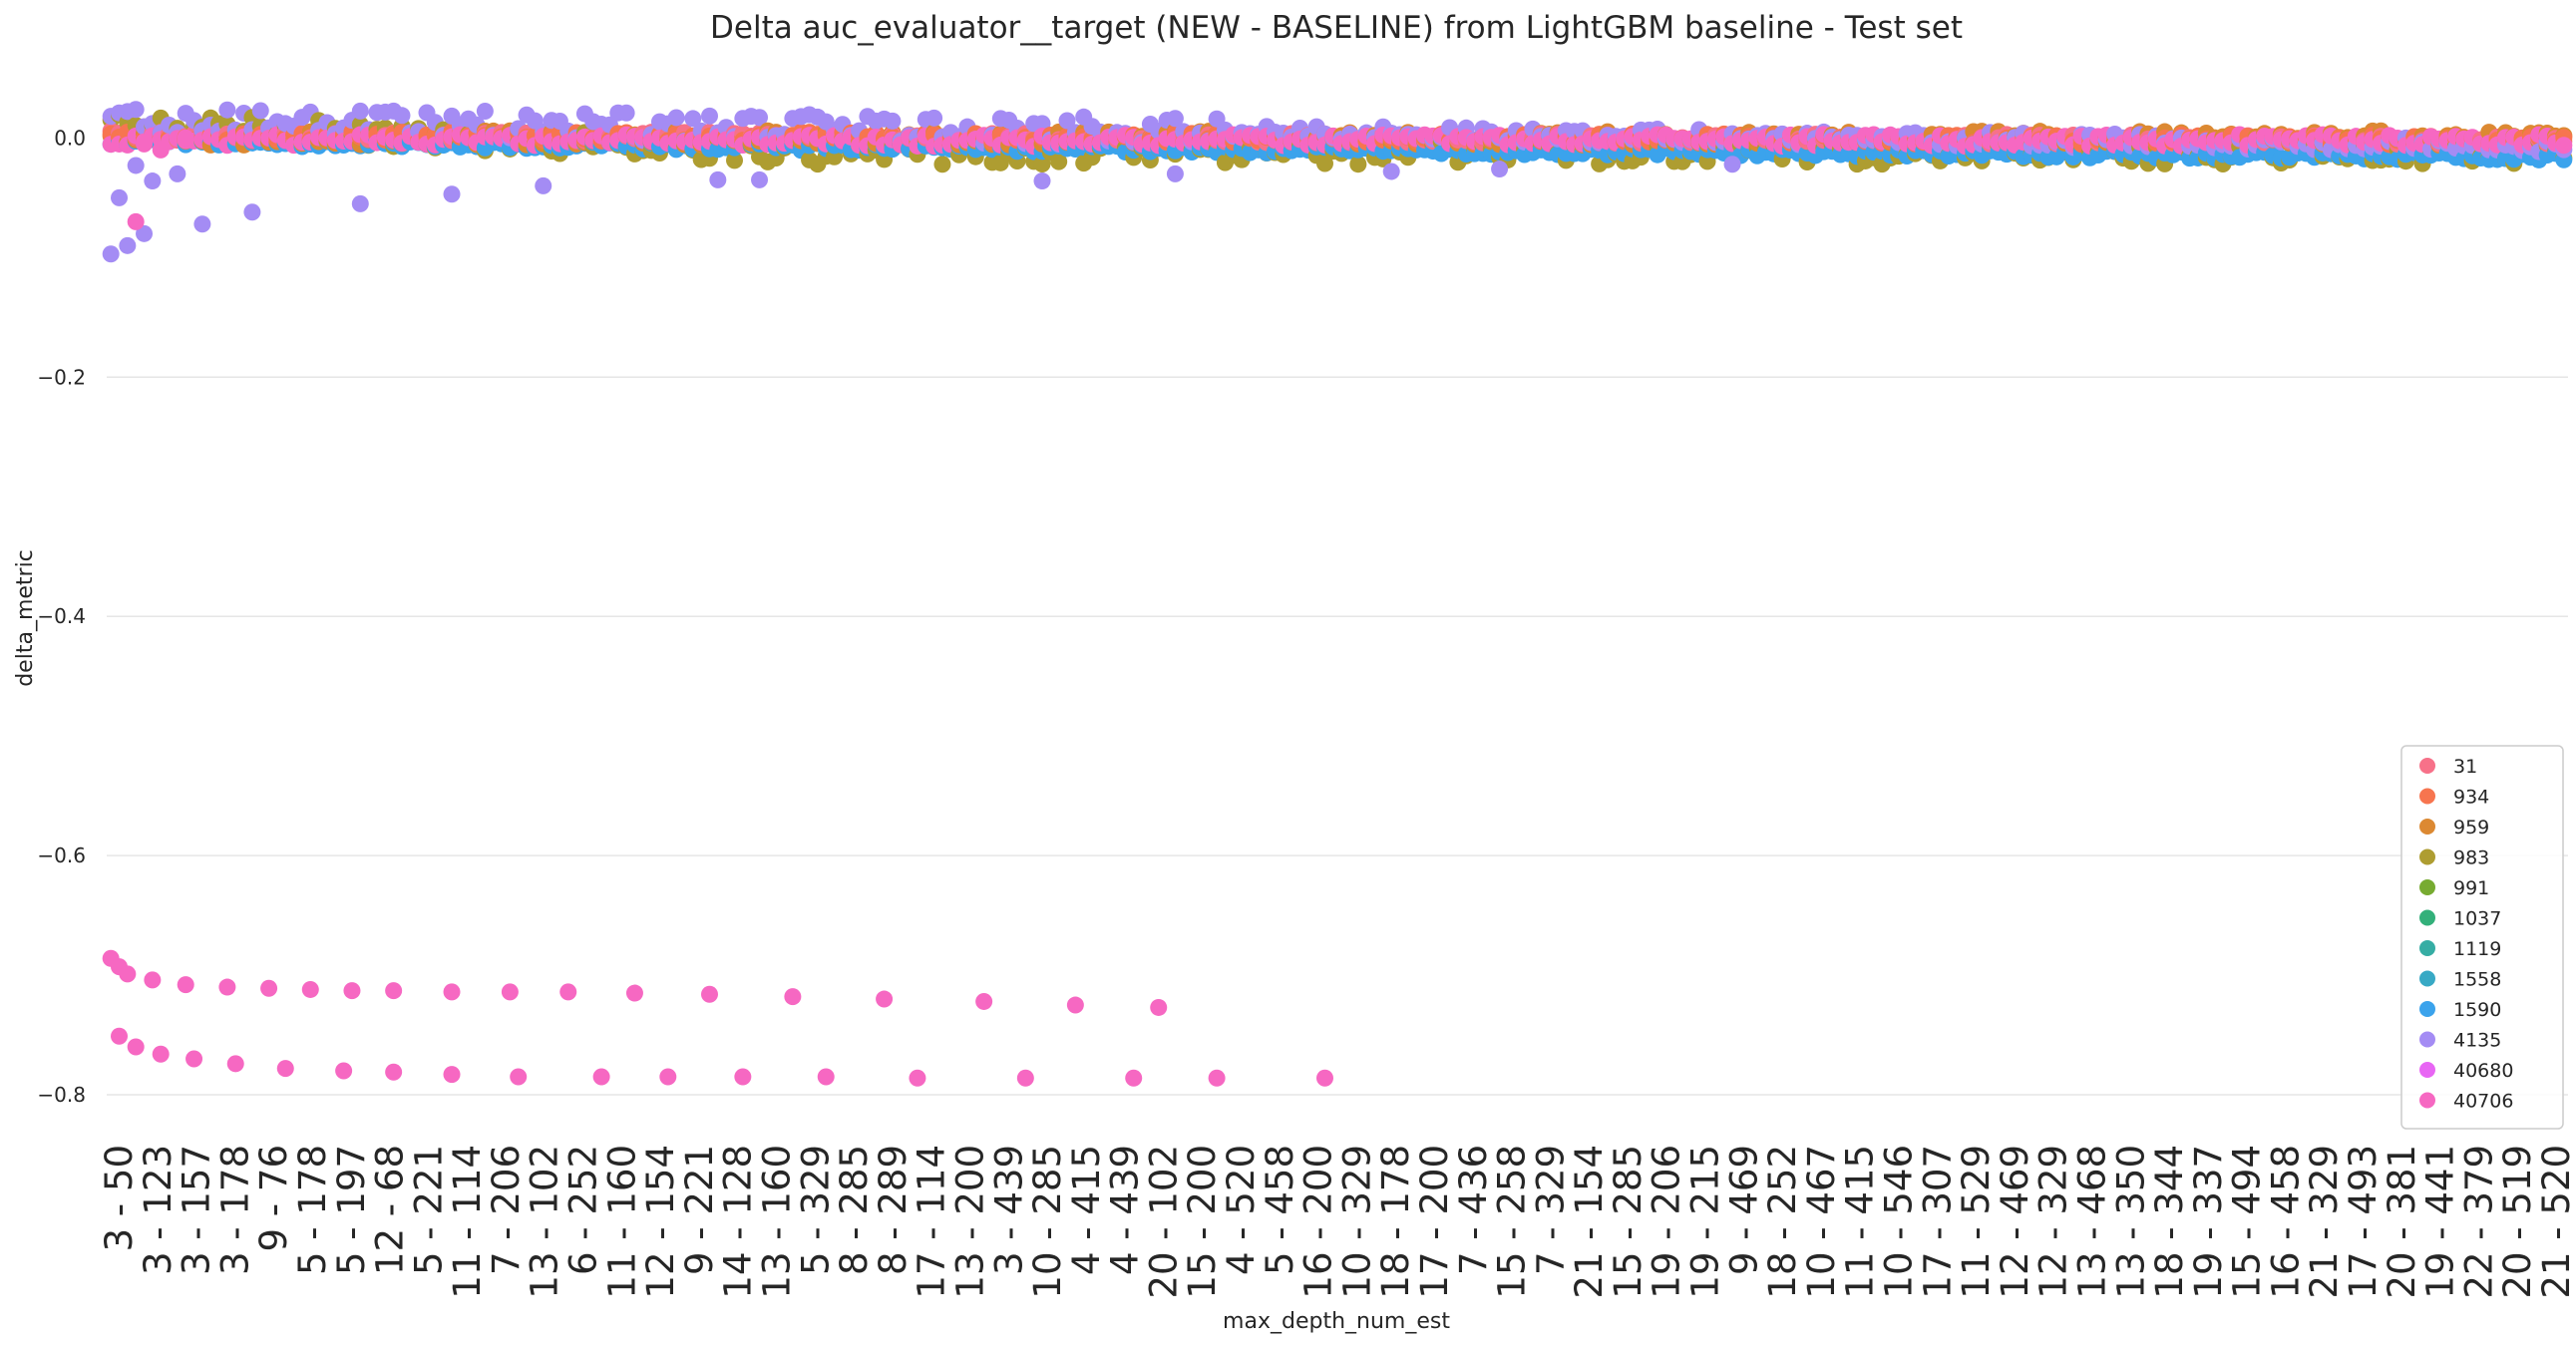 Image resolution: width=2576 pixels, height=1345 pixels. Describe the element at coordinates (2471, 798) in the screenshot. I see `legend-label: 934` at that location.